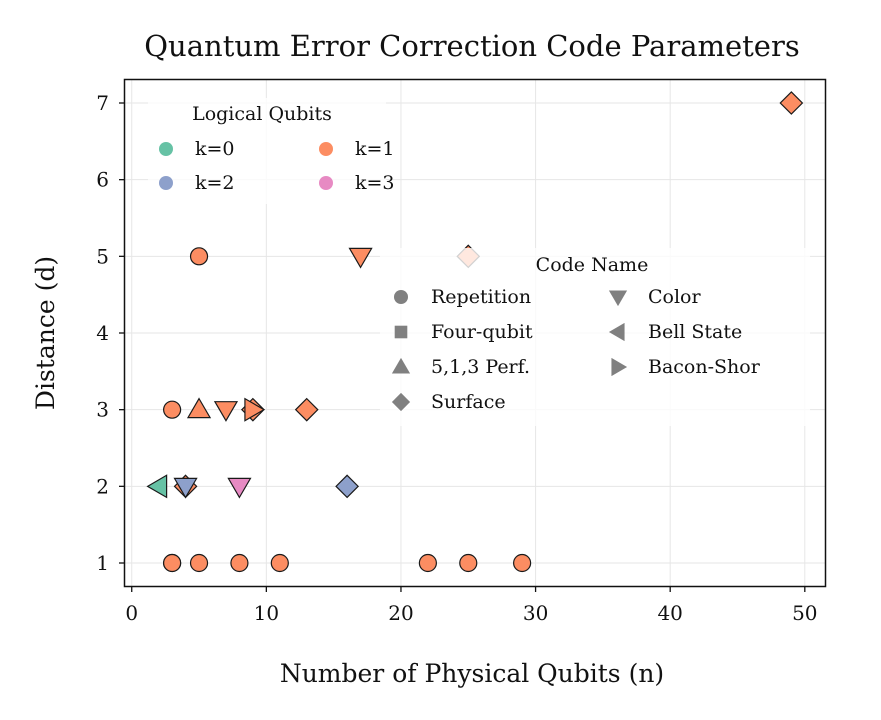 Image resolution: width=881 pixels, height=720 pixels. I want to click on marker-legend-background, so click(595, 337).